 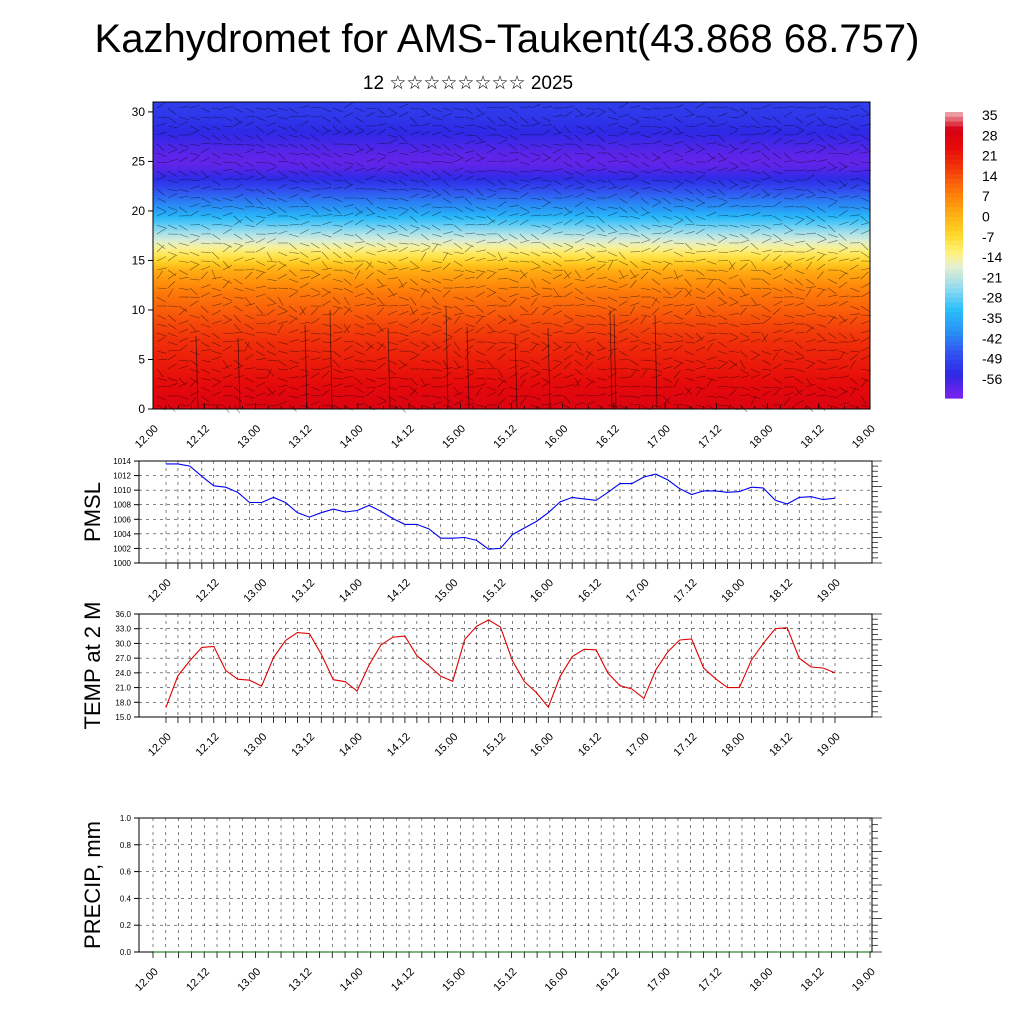 What do you see at coordinates (403, 437) in the screenshot?
I see `x-tick-label: 14.12` at bounding box center [403, 437].